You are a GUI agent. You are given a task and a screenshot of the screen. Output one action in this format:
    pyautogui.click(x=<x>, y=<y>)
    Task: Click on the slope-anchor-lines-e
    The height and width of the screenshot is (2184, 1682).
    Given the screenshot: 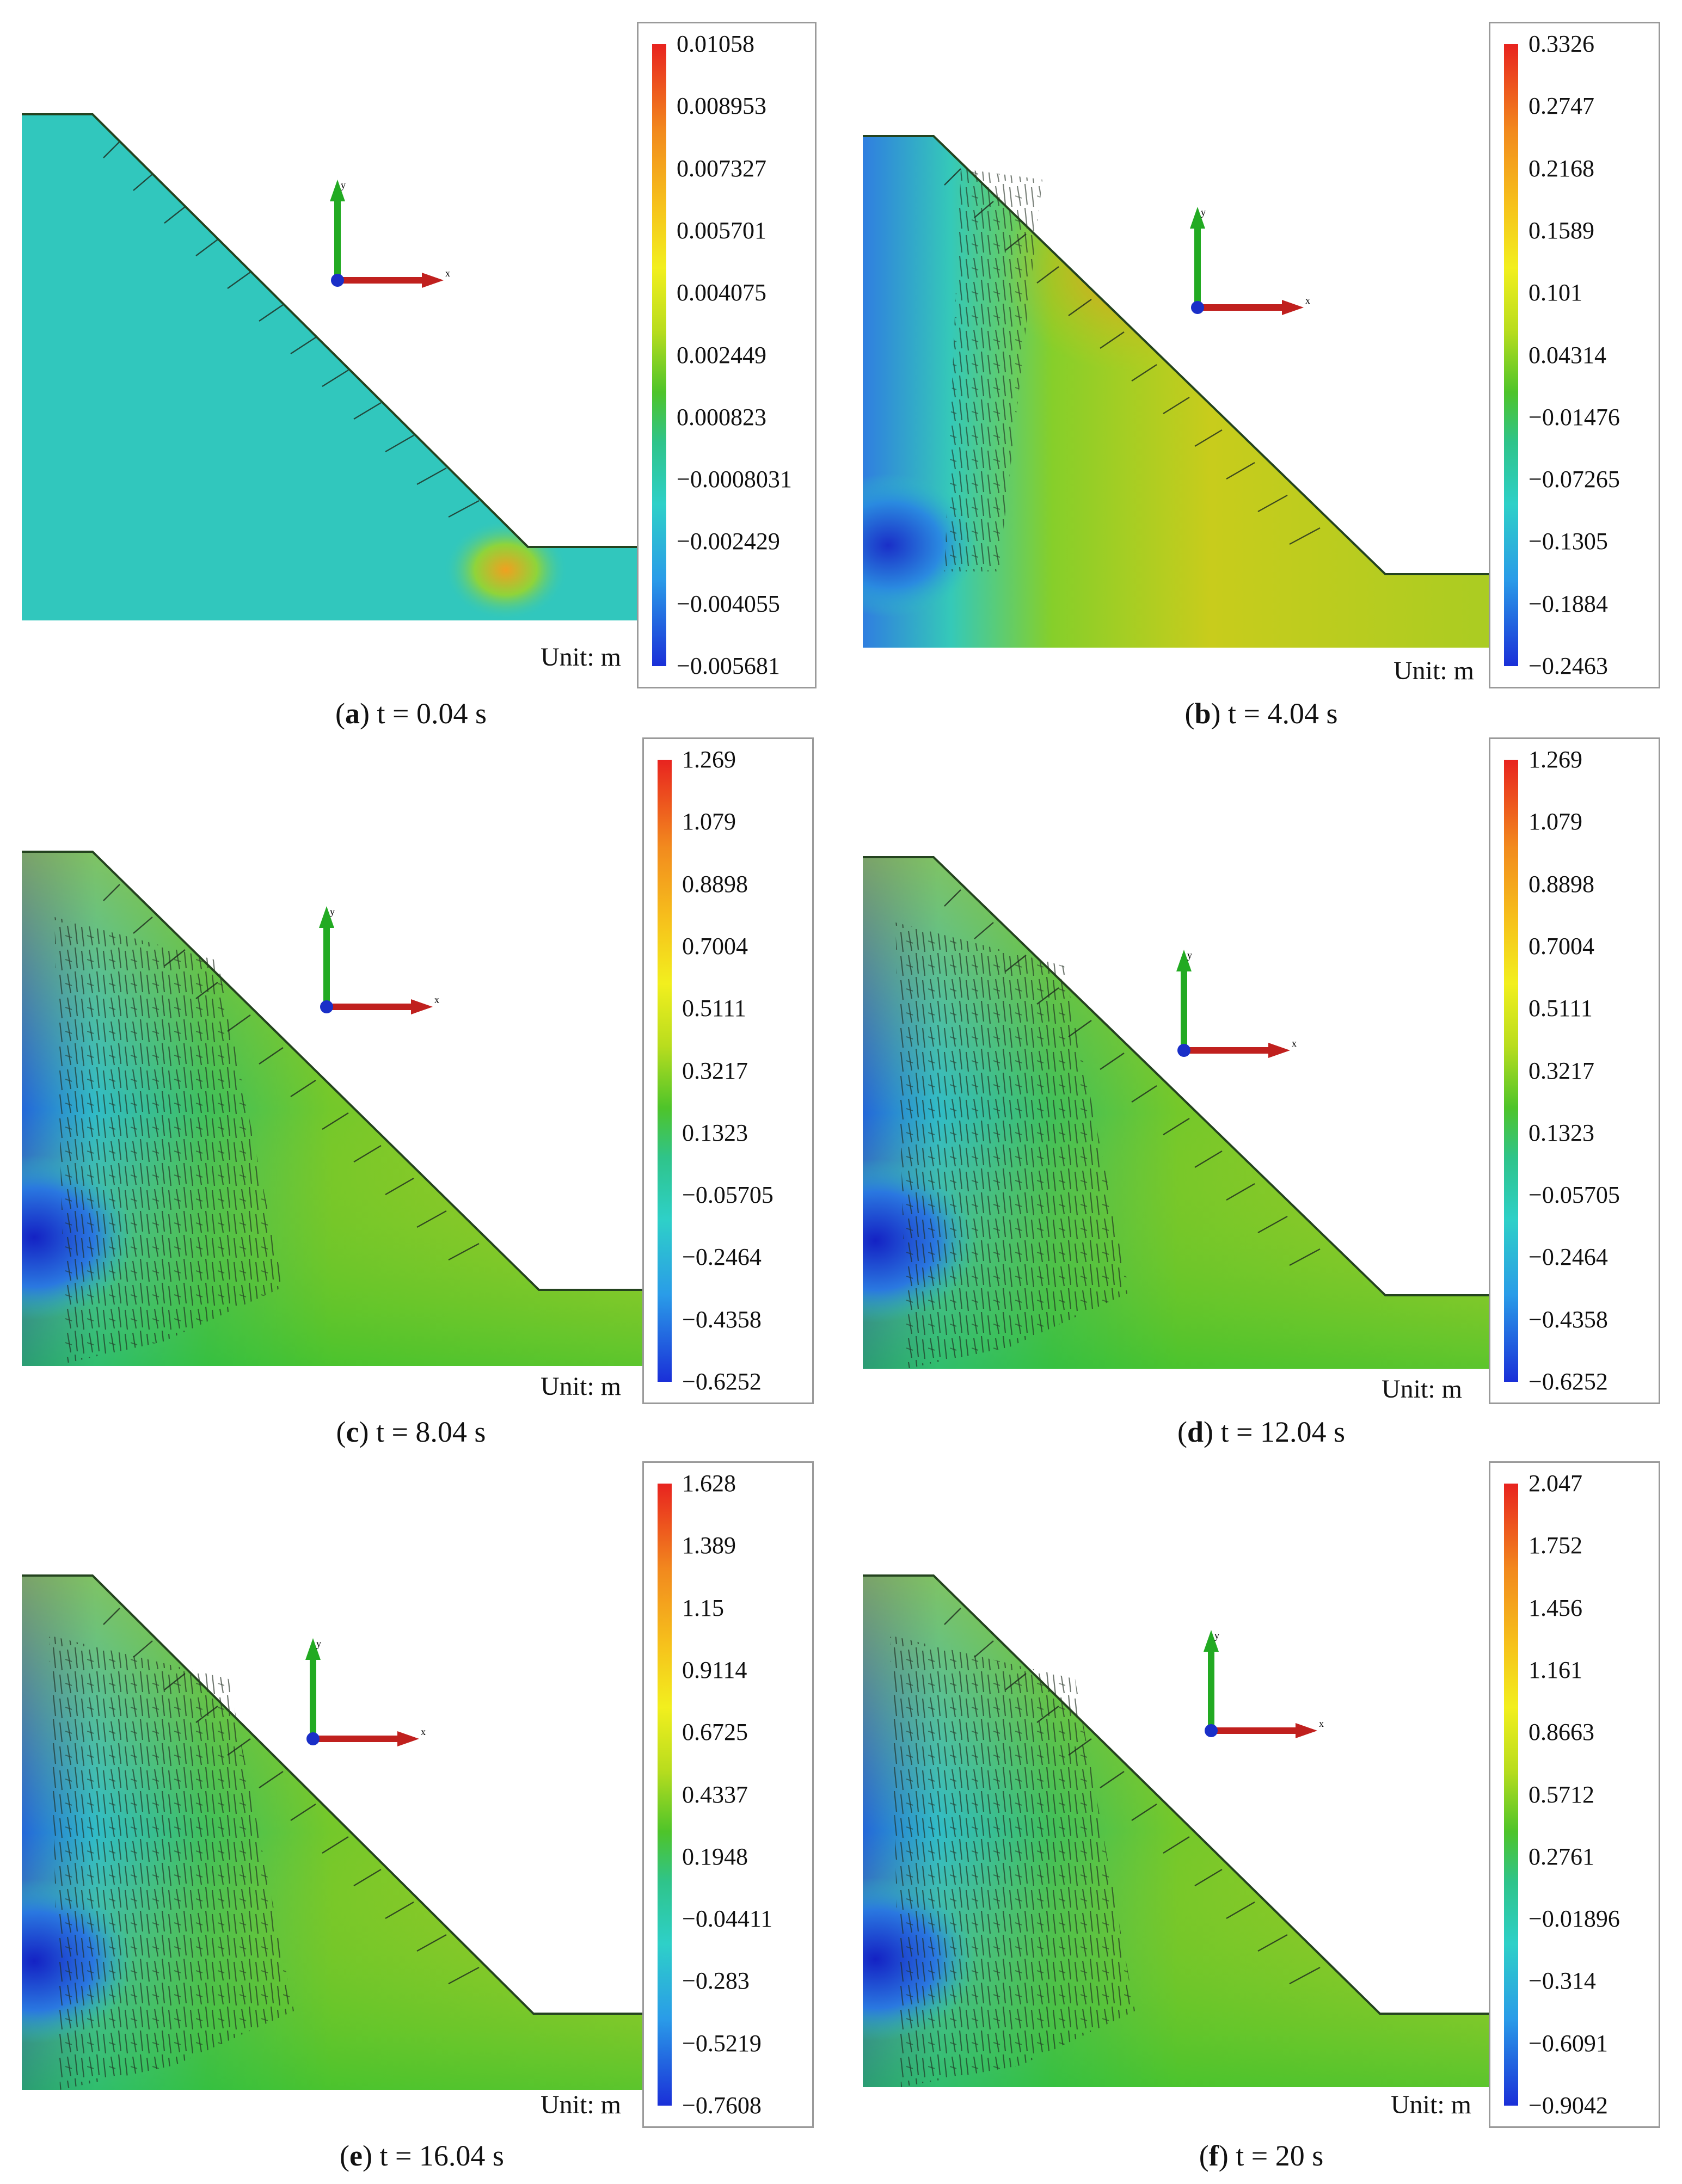 What is the action you would take?
    pyautogui.click(x=291, y=1796)
    